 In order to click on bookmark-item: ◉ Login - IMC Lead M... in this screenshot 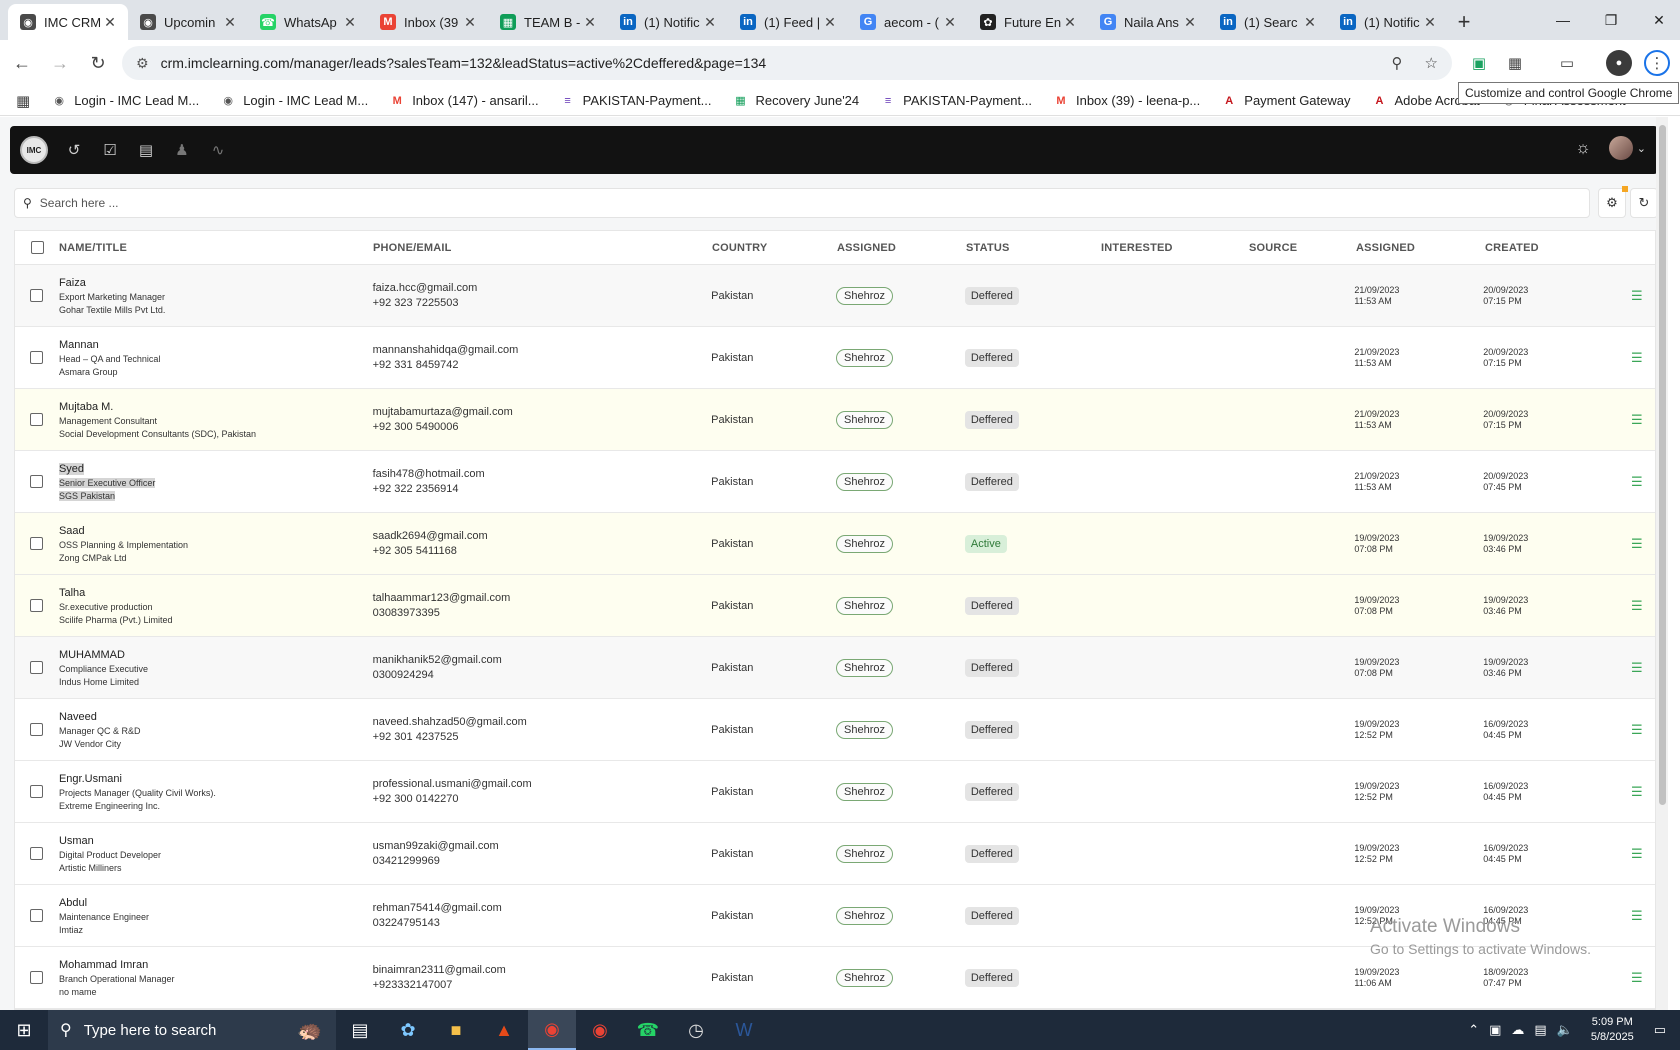, I will do `click(294, 100)`.